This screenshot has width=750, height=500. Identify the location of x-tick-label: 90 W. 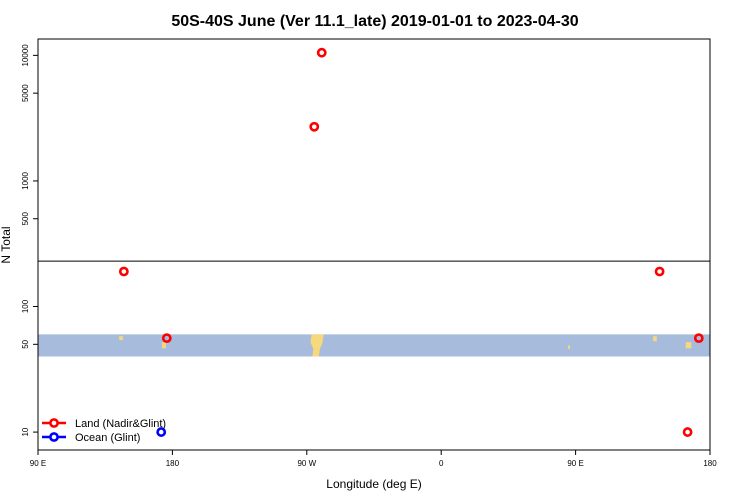
(306, 463).